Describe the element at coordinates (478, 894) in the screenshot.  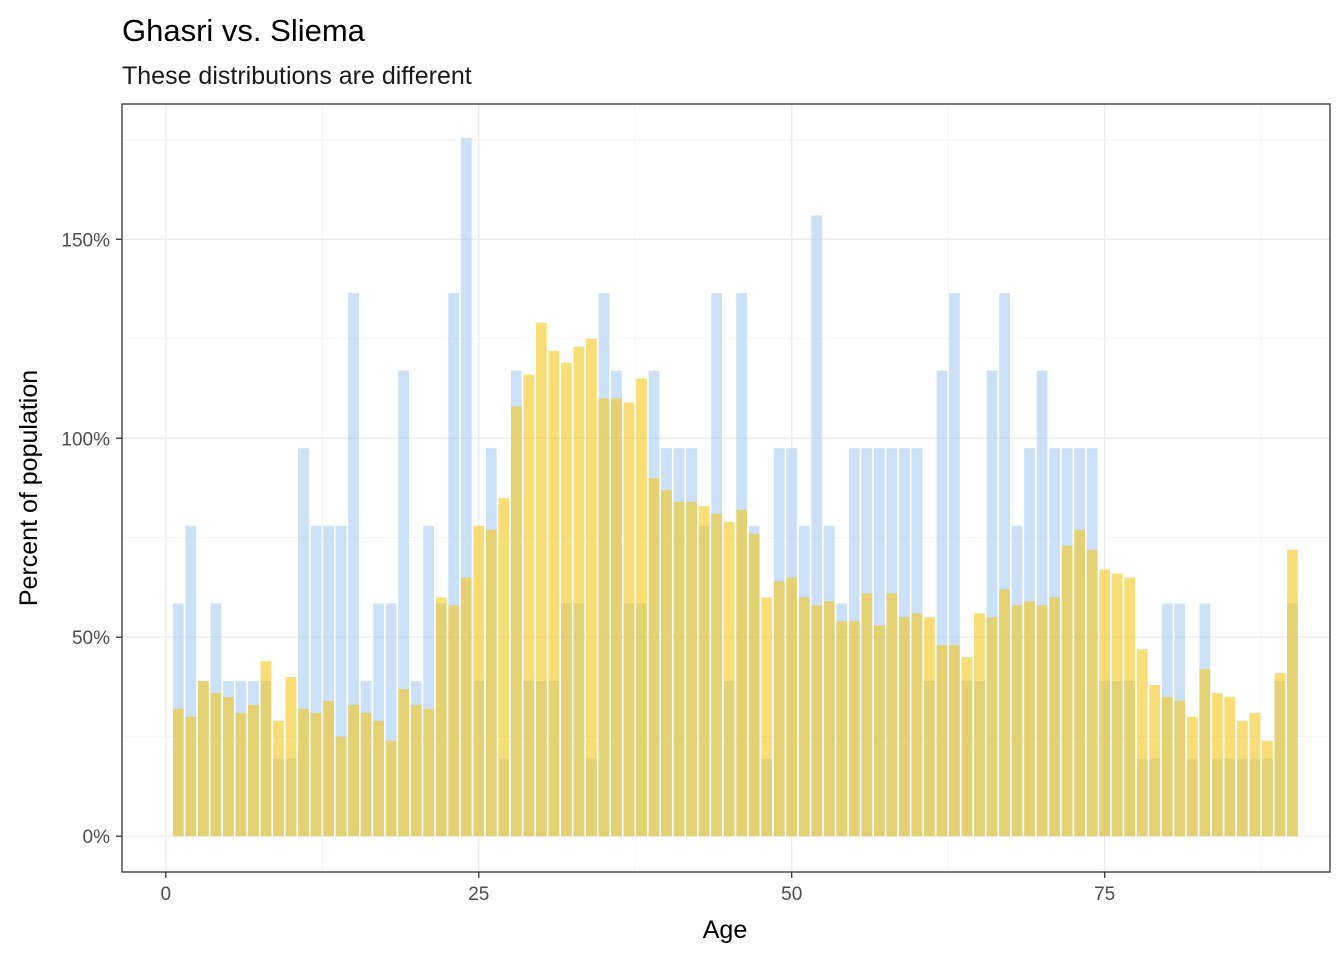
I see `x-tick-label: 25` at that location.